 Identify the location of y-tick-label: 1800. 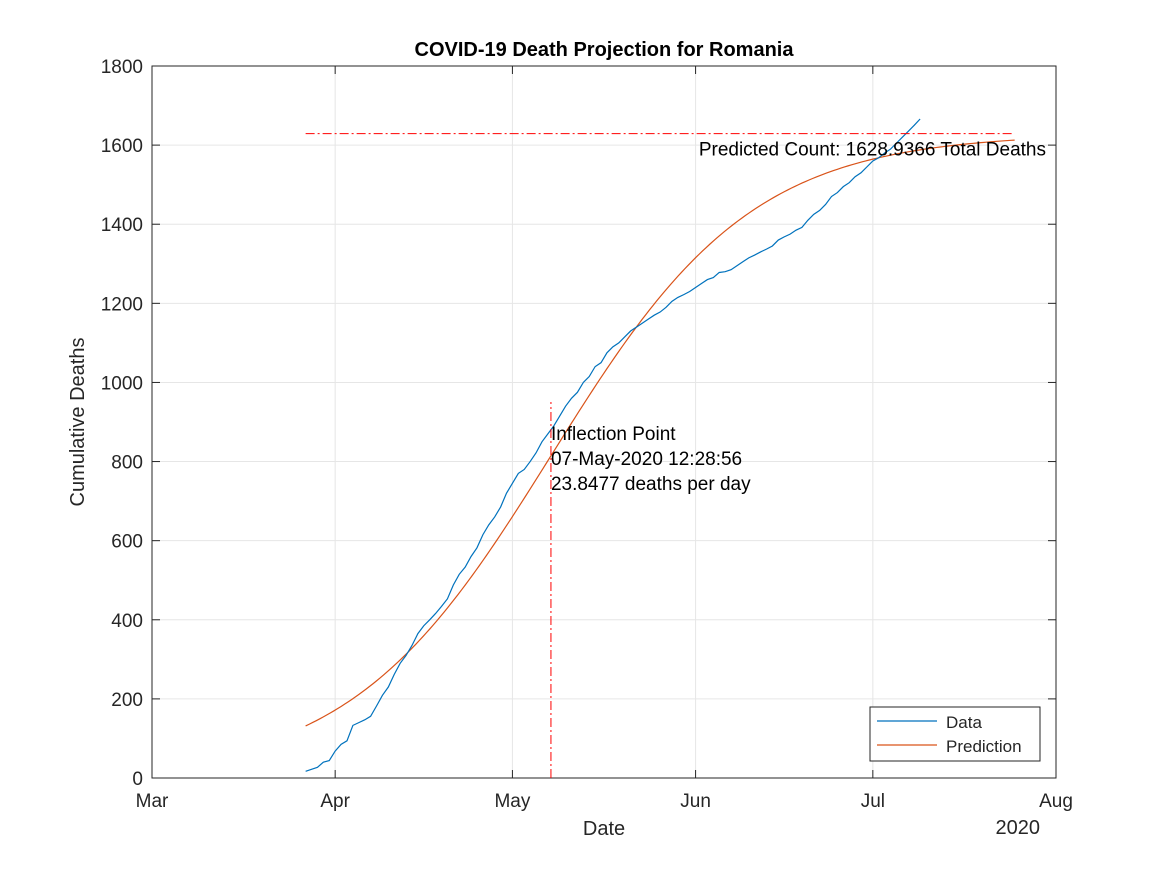
(122, 67).